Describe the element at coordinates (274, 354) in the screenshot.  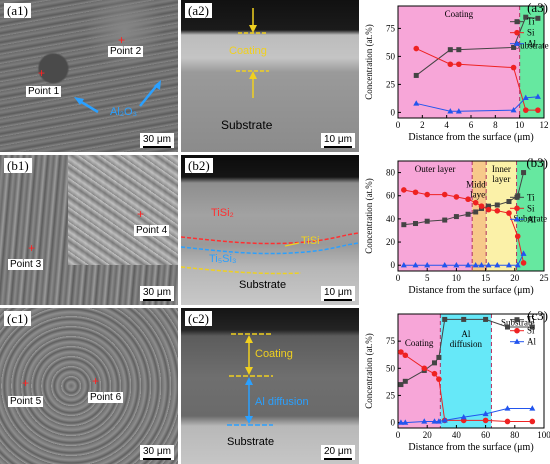
I see `coating-label: Coating` at that location.